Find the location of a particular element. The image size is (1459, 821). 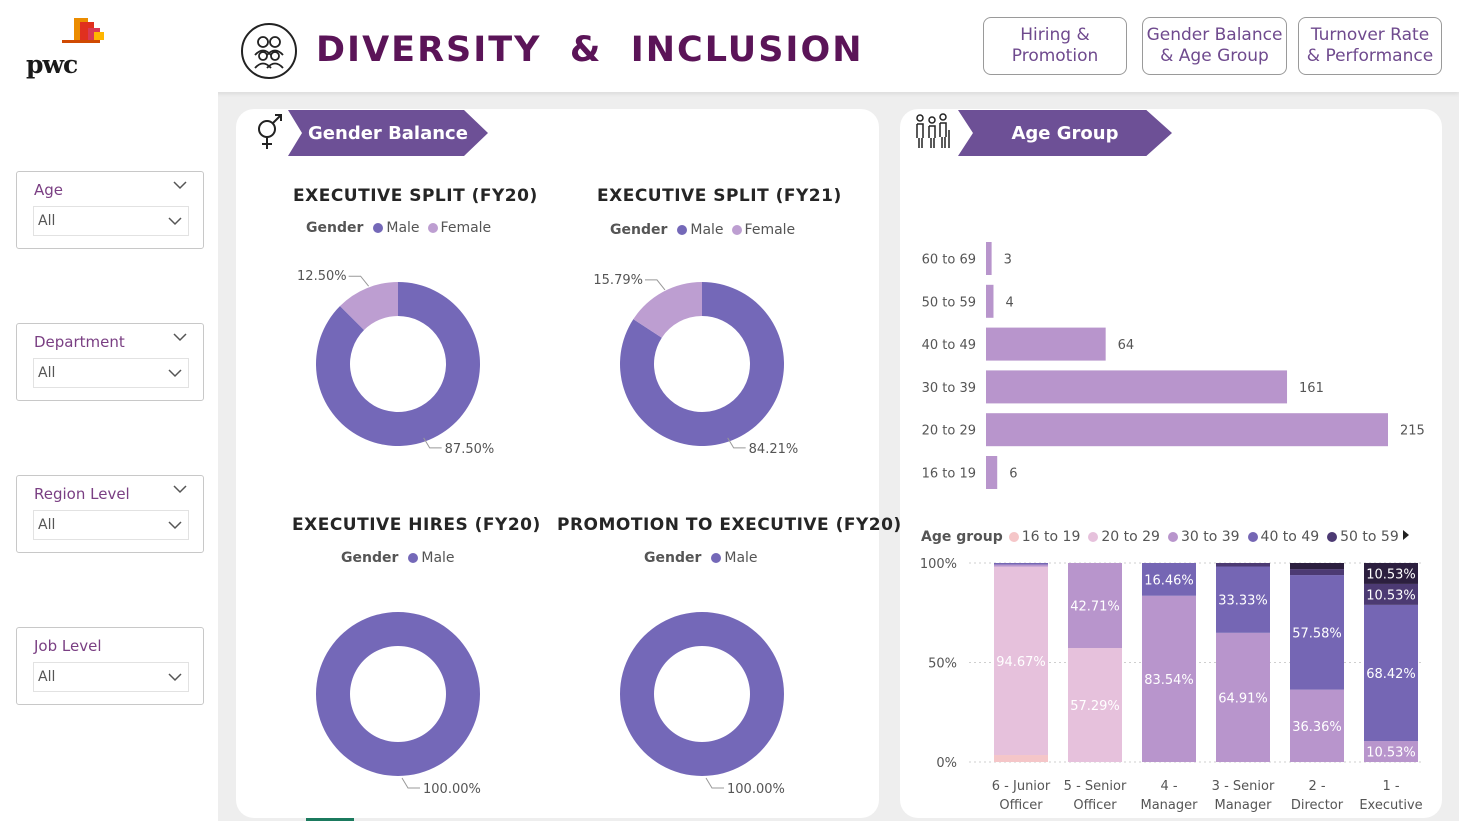

legend-next-arrow-icon is located at coordinates (1406, 535).